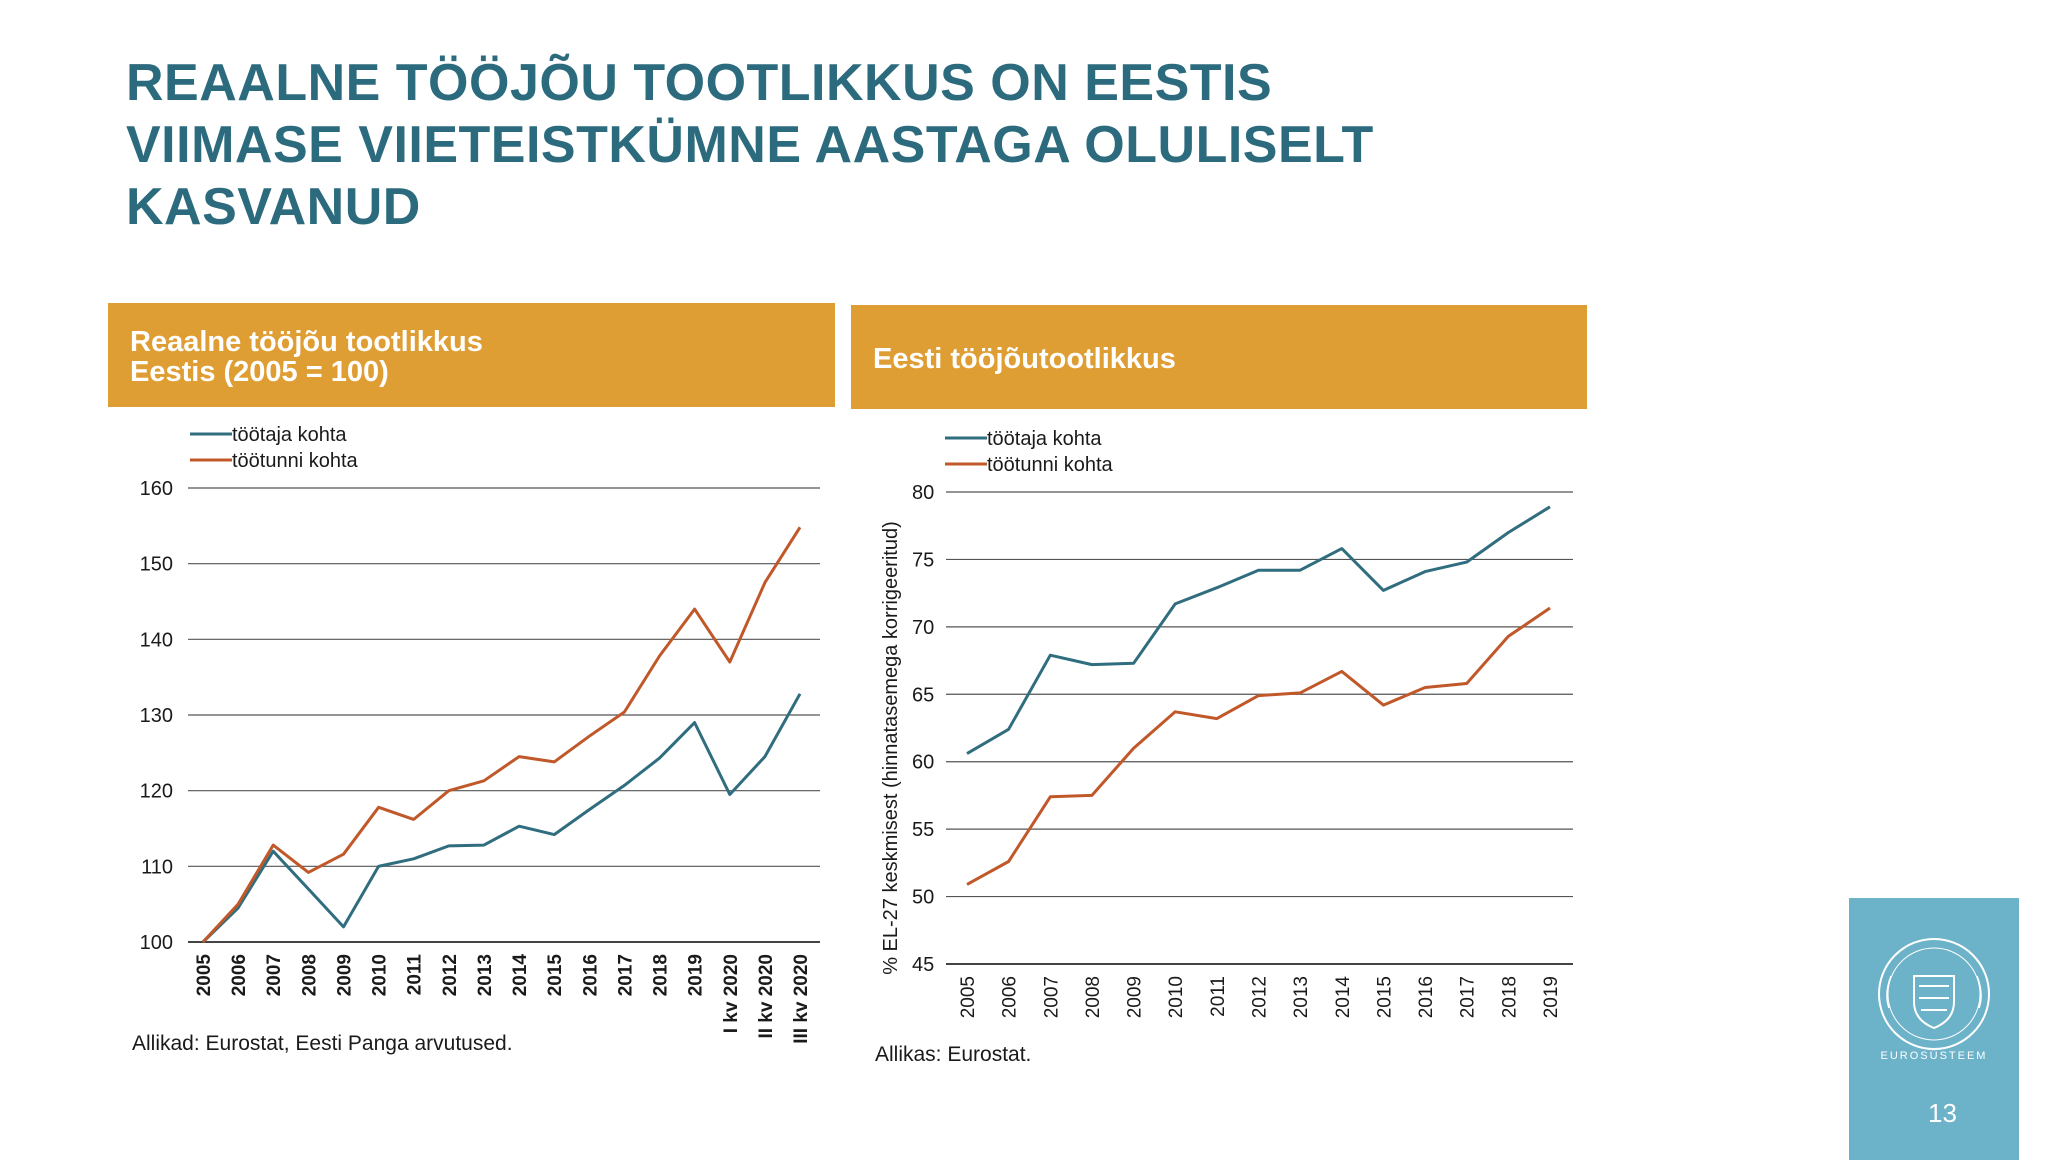  Describe the element at coordinates (1942, 1113) in the screenshot. I see `page-number: 13` at that location.